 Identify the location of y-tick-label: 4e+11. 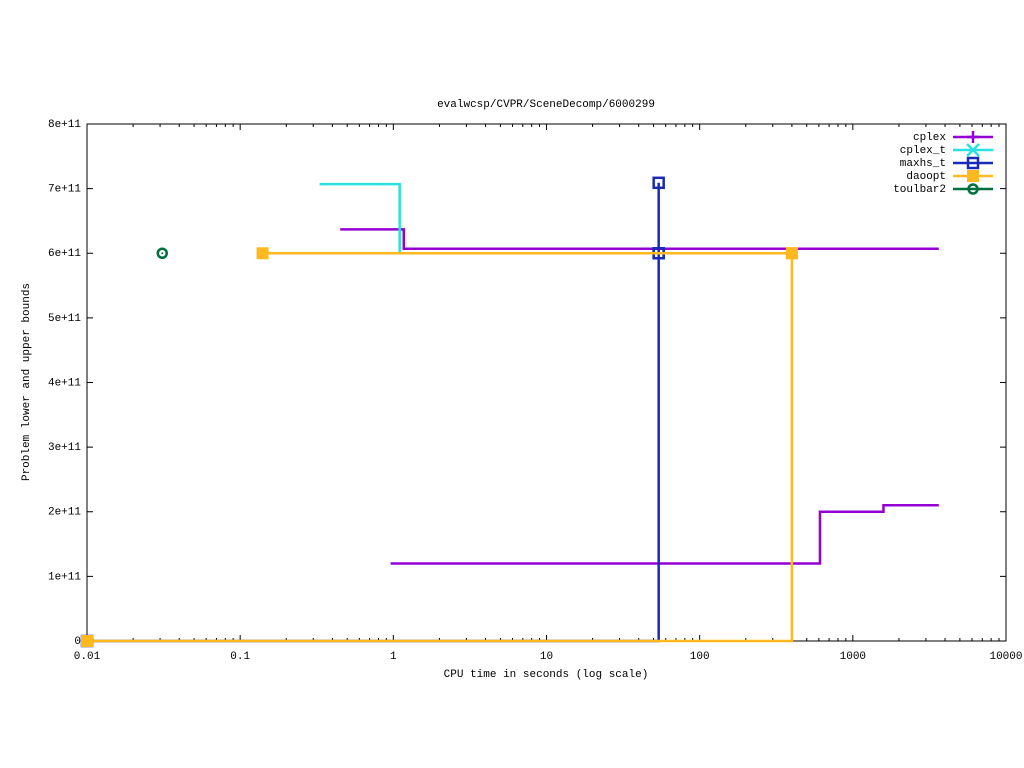
(64, 383).